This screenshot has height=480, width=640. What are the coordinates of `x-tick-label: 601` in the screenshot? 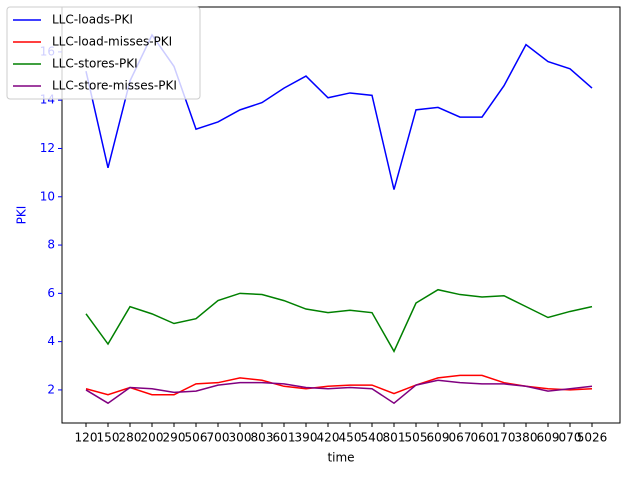 It's located at (284, 438).